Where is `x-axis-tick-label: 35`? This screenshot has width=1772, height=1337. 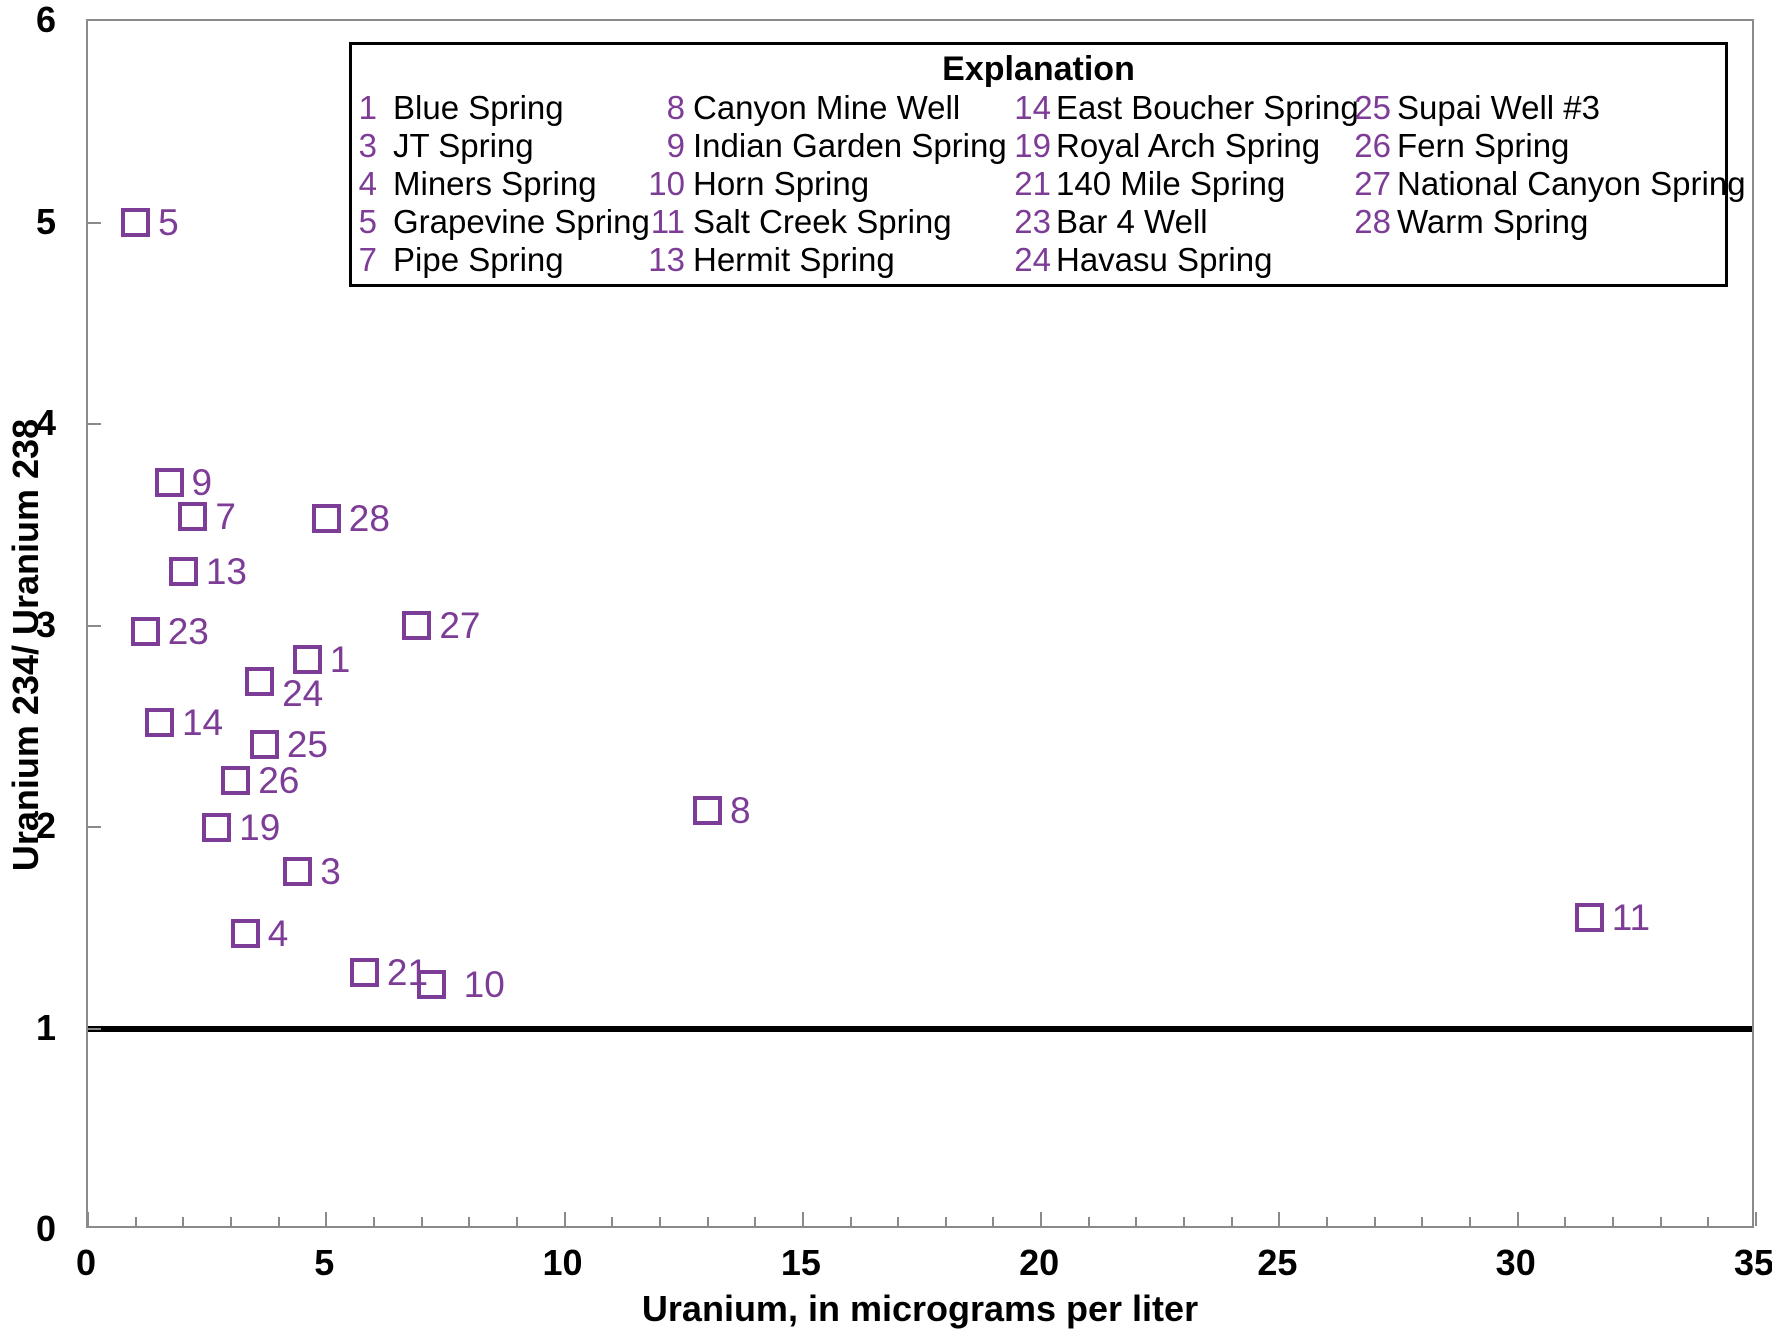 x-axis-tick-label: 35 is located at coordinates (1752, 1262).